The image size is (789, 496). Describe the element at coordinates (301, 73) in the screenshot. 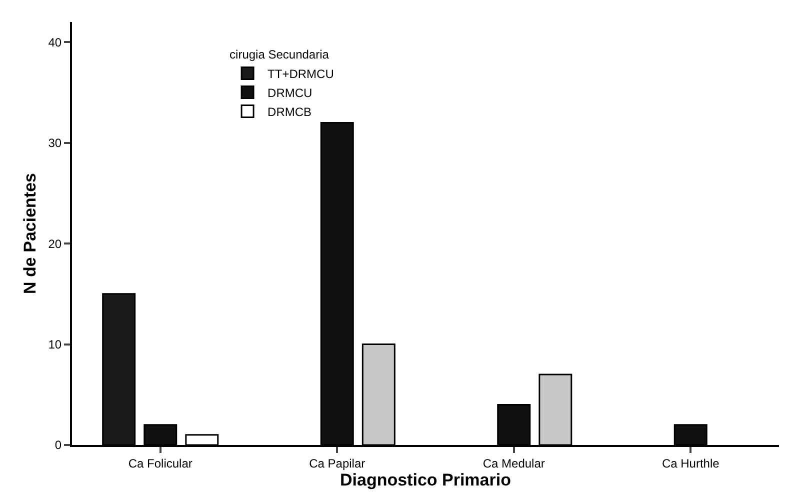

I see `legend-label: TT+DRMCU` at that location.